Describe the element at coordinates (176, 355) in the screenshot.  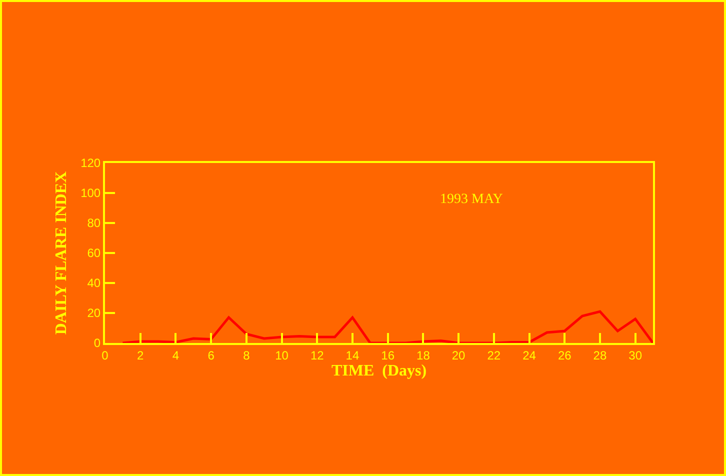
I see `x-tick-label: 4` at that location.